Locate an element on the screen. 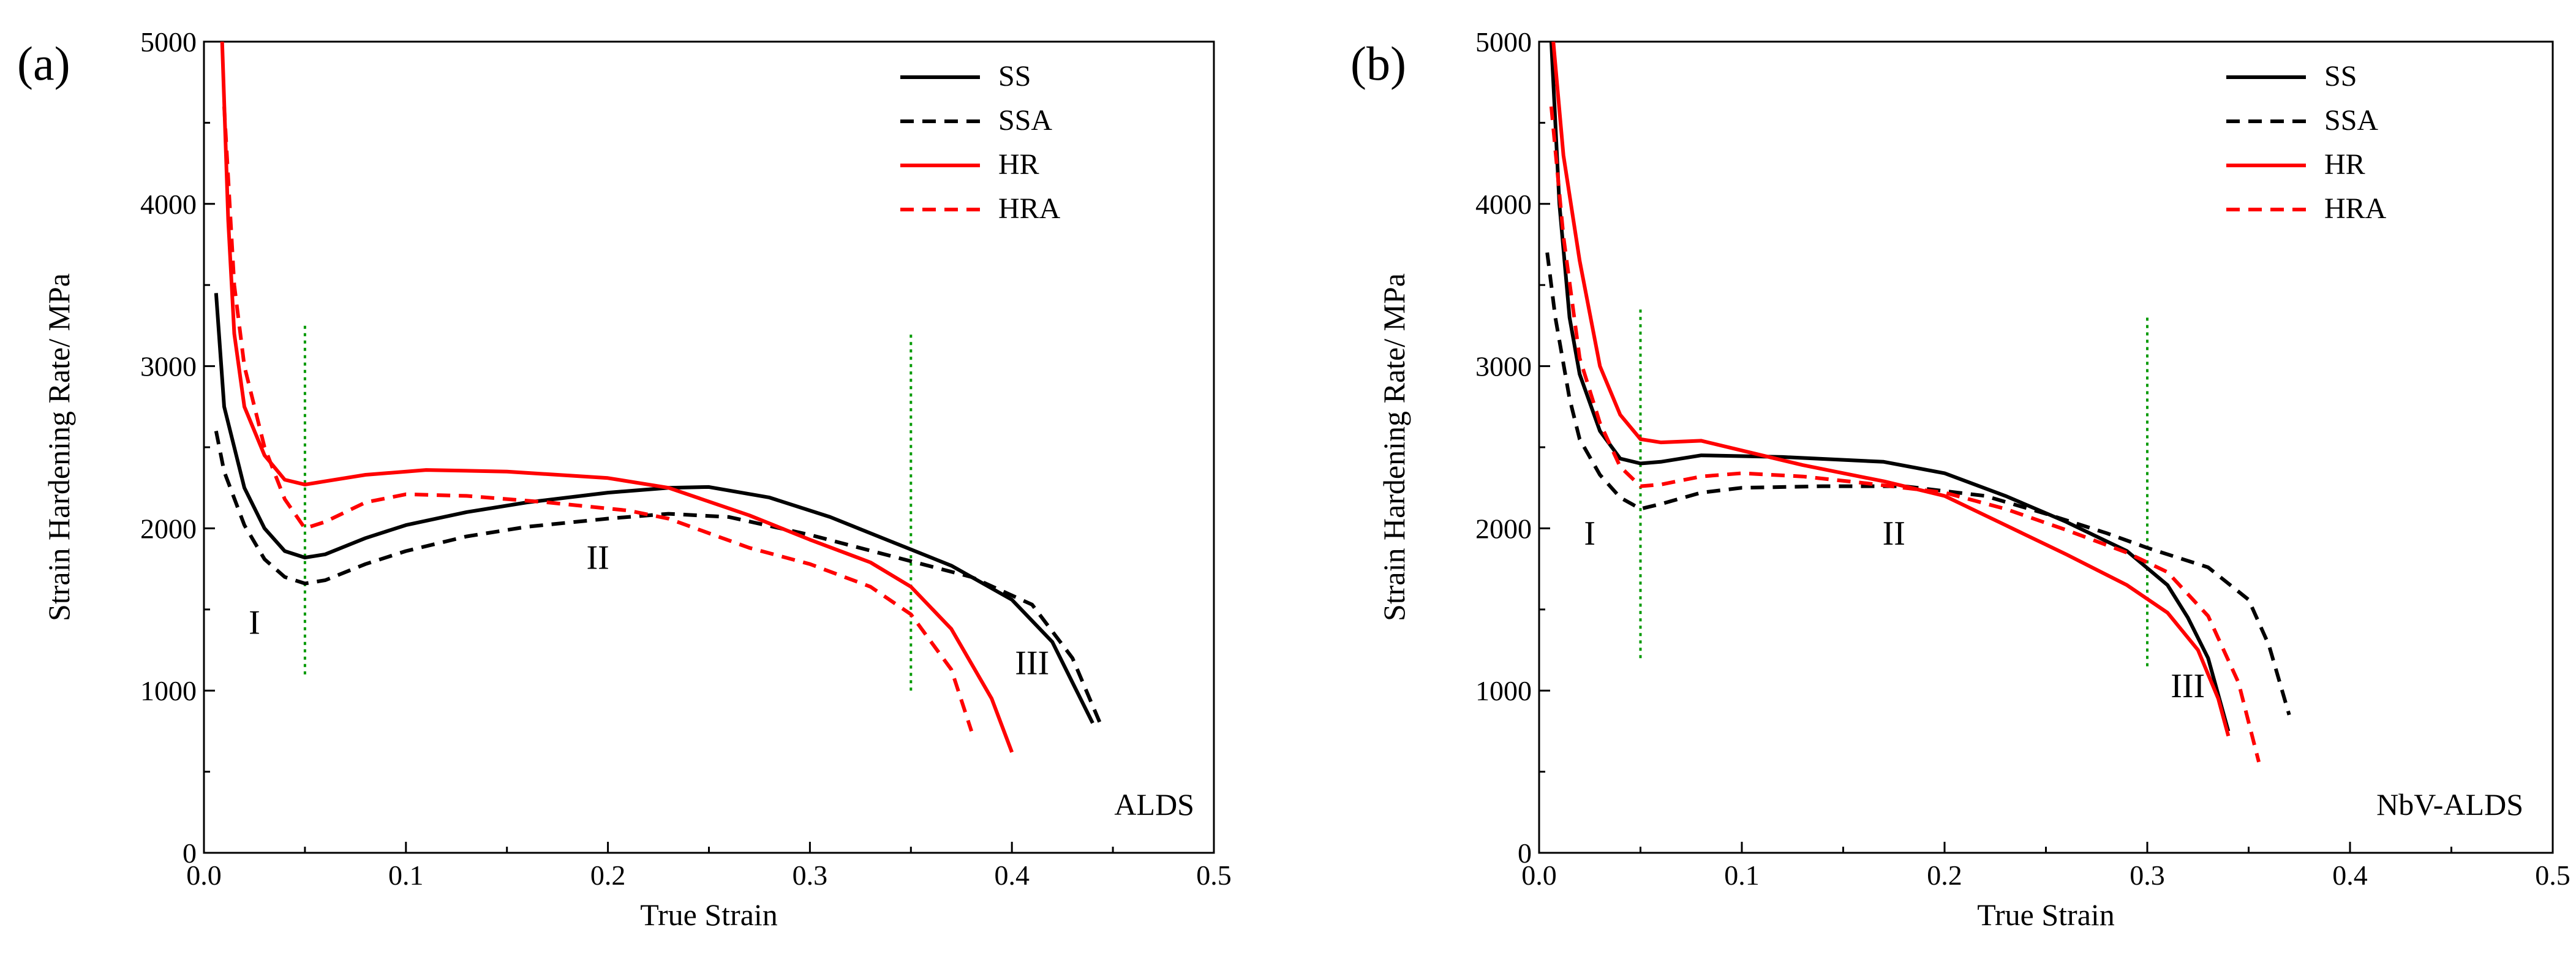 Image resolution: width=2576 pixels, height=968 pixels. panel-label: (b) is located at coordinates (1378, 64).